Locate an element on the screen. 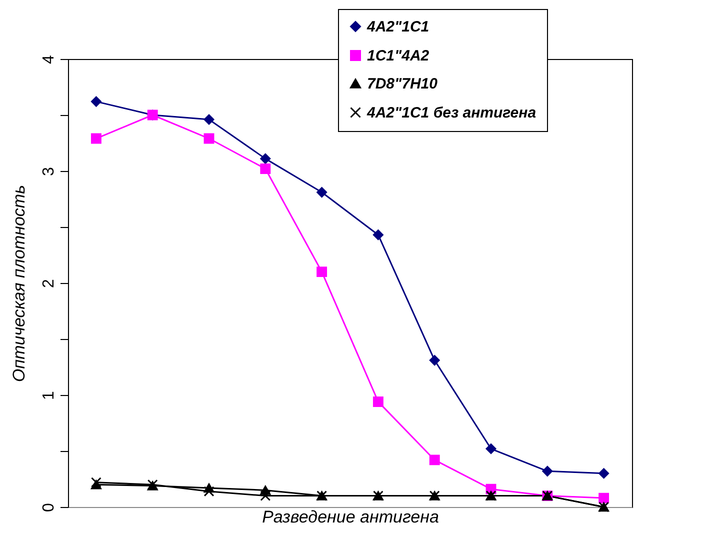 The height and width of the screenshot is (539, 726). x-axis-title: Разведение антигена is located at coordinates (350, 517).